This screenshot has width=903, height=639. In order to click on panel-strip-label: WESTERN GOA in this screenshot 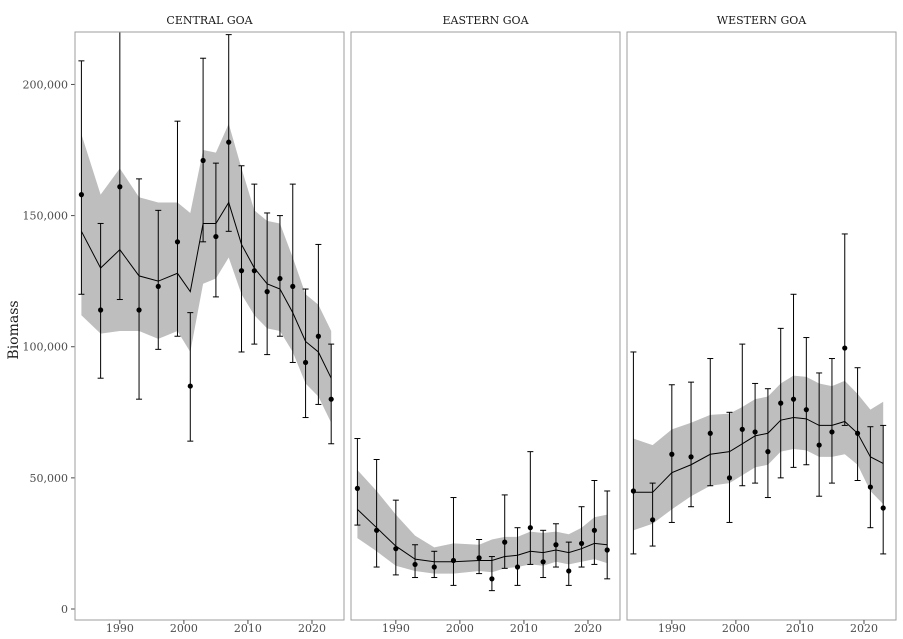, I will do `click(762, 20)`.